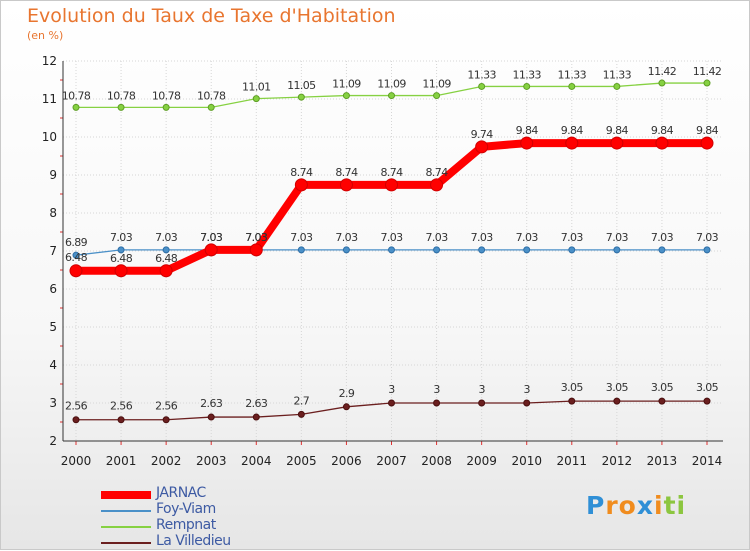 The width and height of the screenshot is (750, 551). Describe the element at coordinates (49, 99) in the screenshot. I see `y-tick-label: 11` at that location.